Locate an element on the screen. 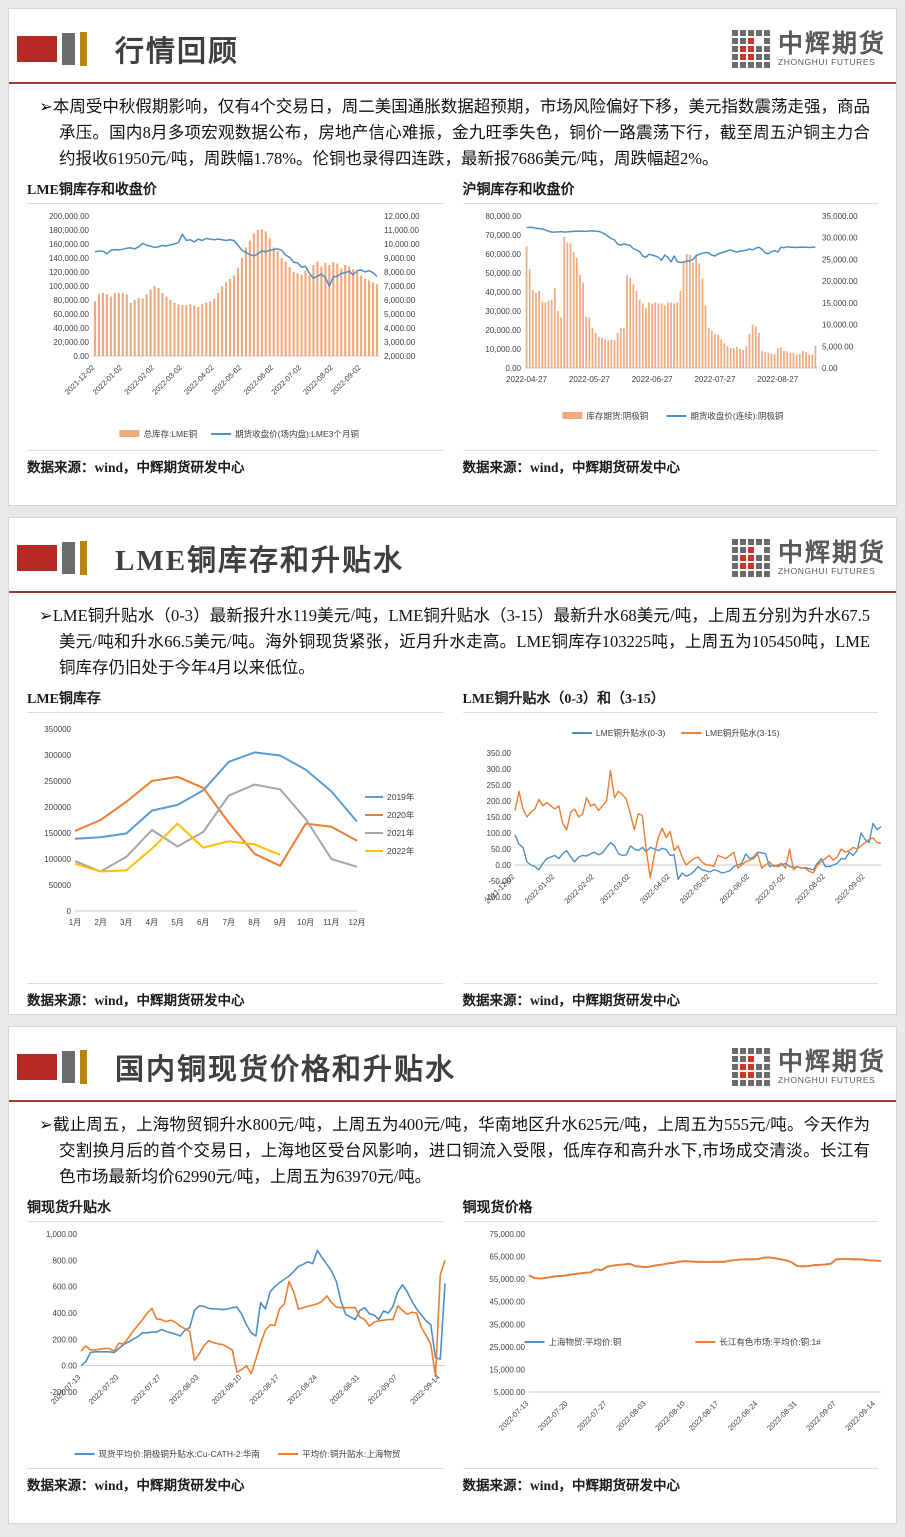 Image resolution: width=905 pixels, height=1537 pixels. svg-text: 10,000.00 is located at coordinates (402, 244).